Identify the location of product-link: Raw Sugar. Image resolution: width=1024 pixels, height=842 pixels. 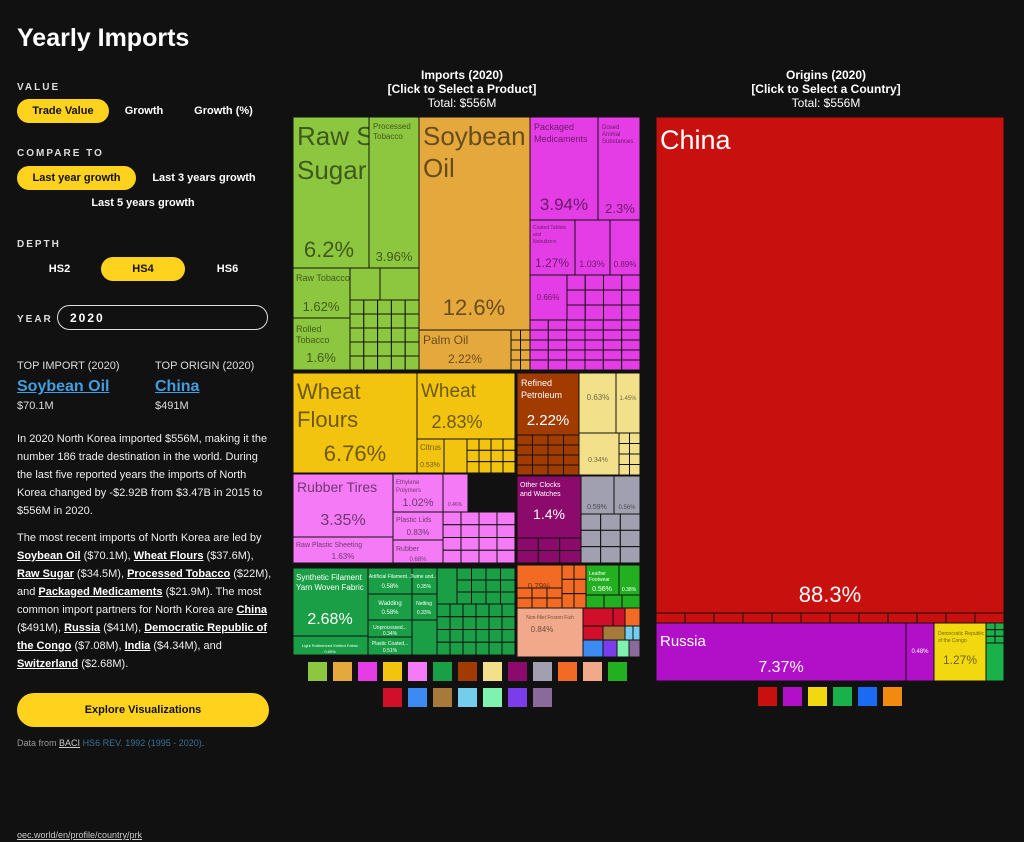
(45, 574).